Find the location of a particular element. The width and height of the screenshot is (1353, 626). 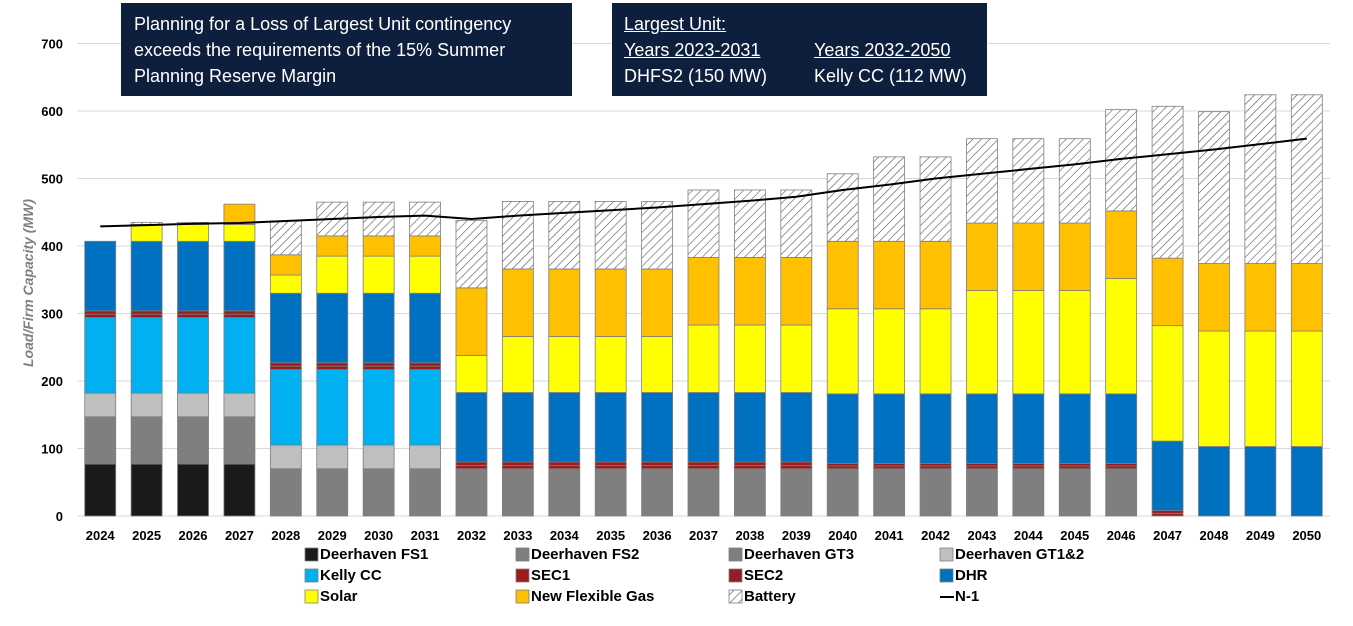

legend-label: New Flexible Gas is located at coordinates (592, 596).